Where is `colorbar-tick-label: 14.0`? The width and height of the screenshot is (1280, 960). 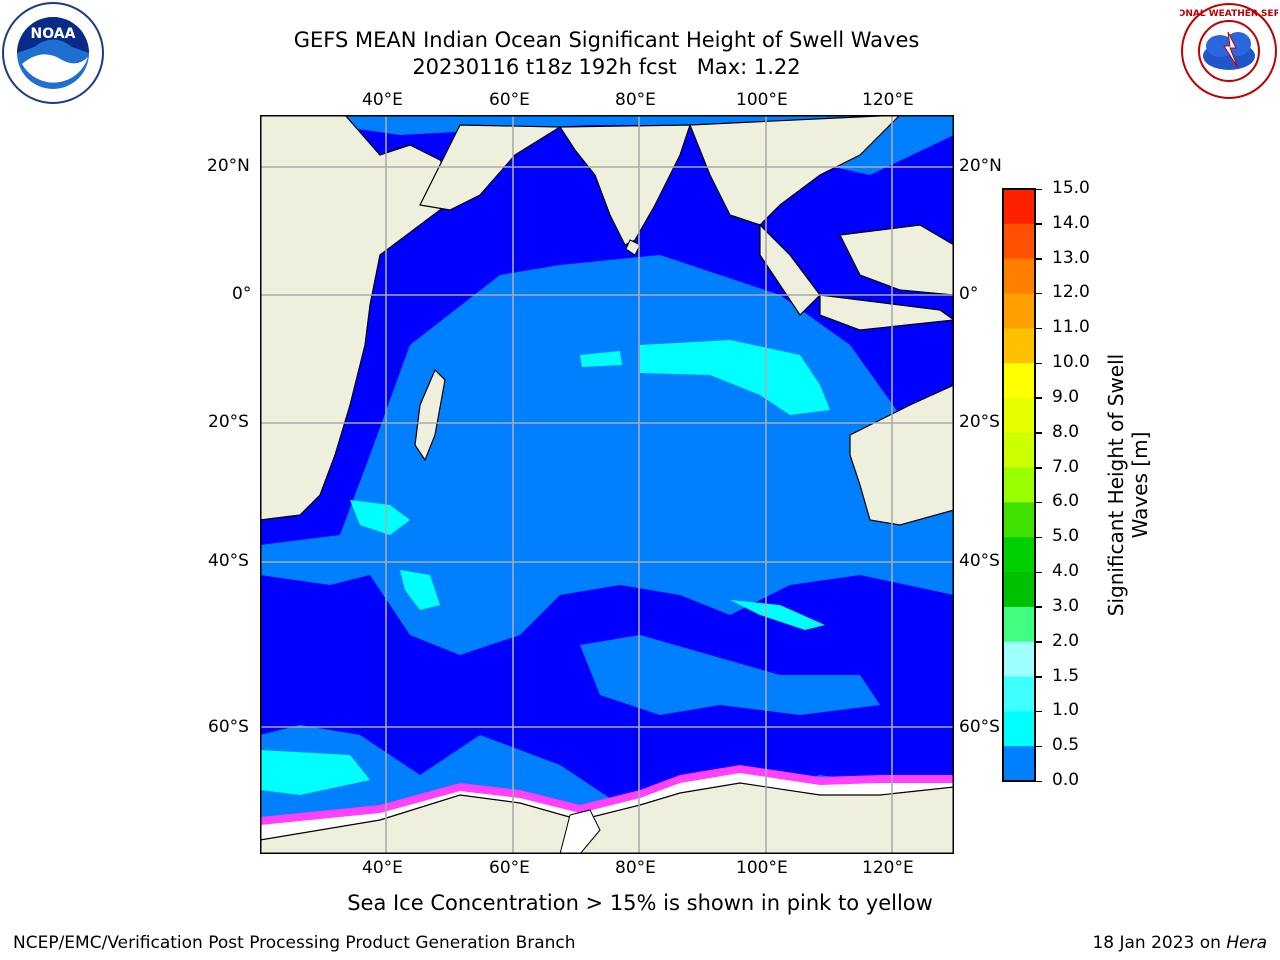 colorbar-tick-label: 14.0 is located at coordinates (1071, 222).